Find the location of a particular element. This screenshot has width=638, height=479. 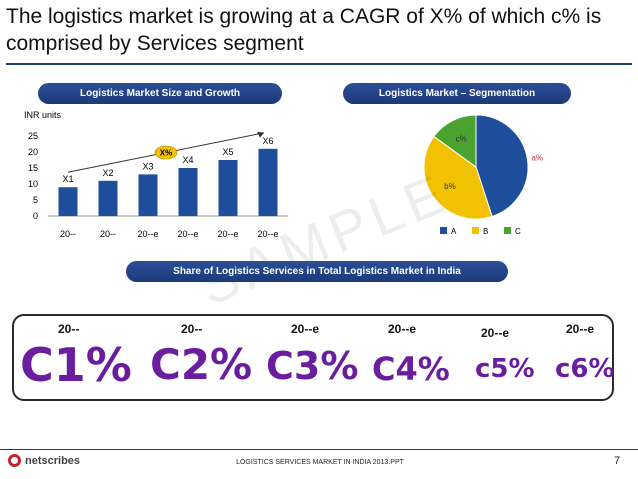

footer-divider is located at coordinates (319, 449).